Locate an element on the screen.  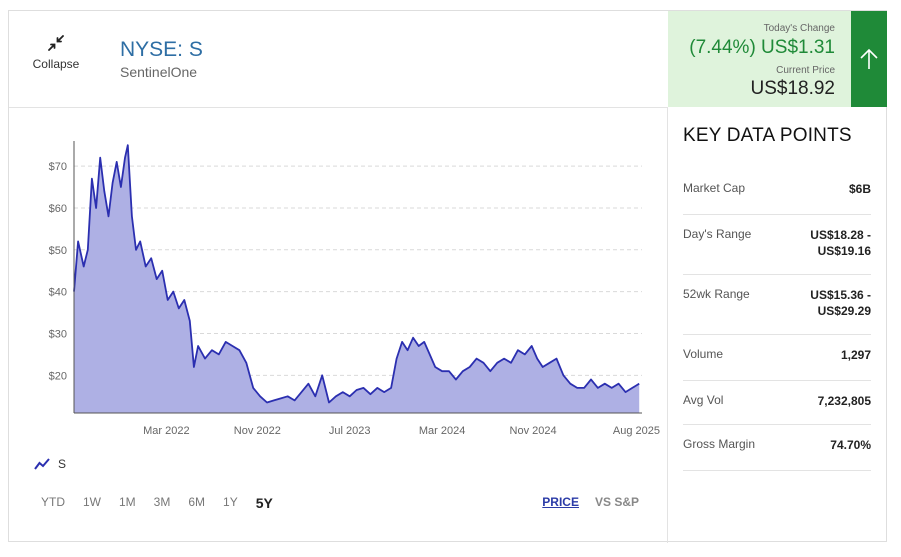
key-data-value: US$18.28 - US$19.16 is located at coordinates (840, 243).